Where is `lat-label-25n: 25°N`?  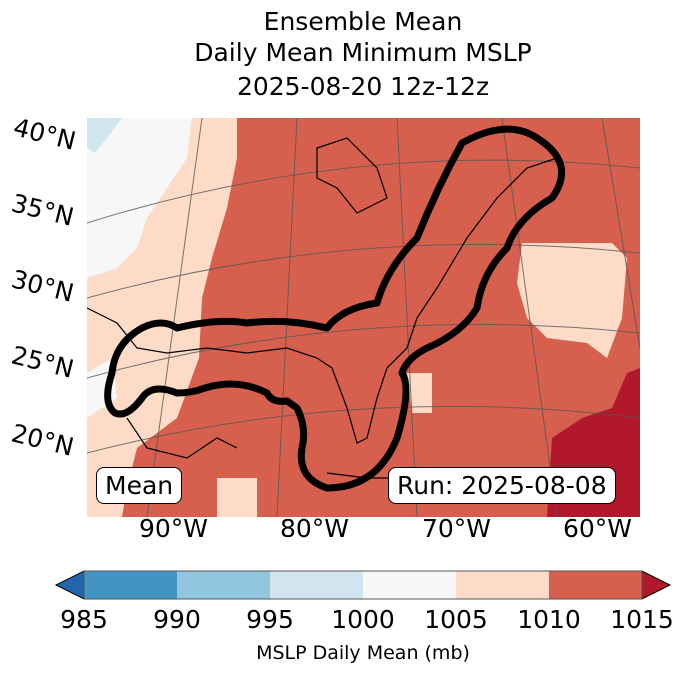
lat-label-25n: 25°N is located at coordinates (42, 362).